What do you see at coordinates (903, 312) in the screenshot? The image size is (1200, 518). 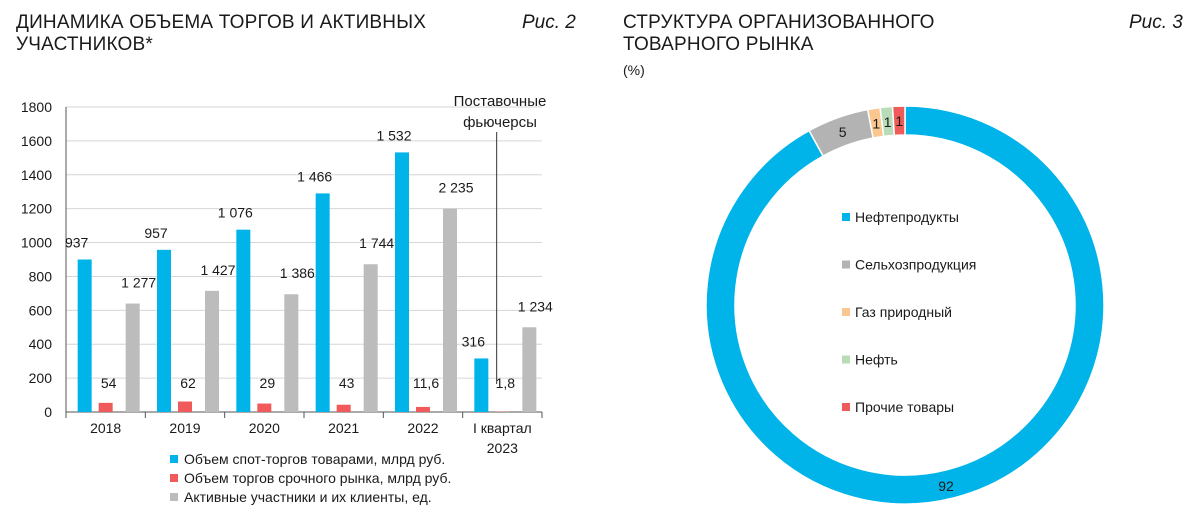 I see `legend-label-3: Газ природный` at bounding box center [903, 312].